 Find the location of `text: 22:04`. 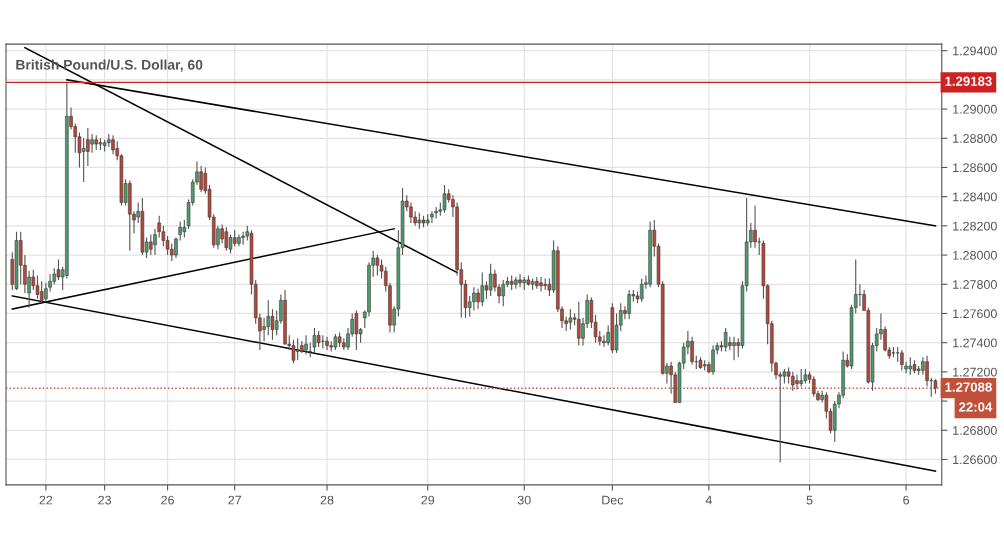

text: 22:04 is located at coordinates (976, 407).